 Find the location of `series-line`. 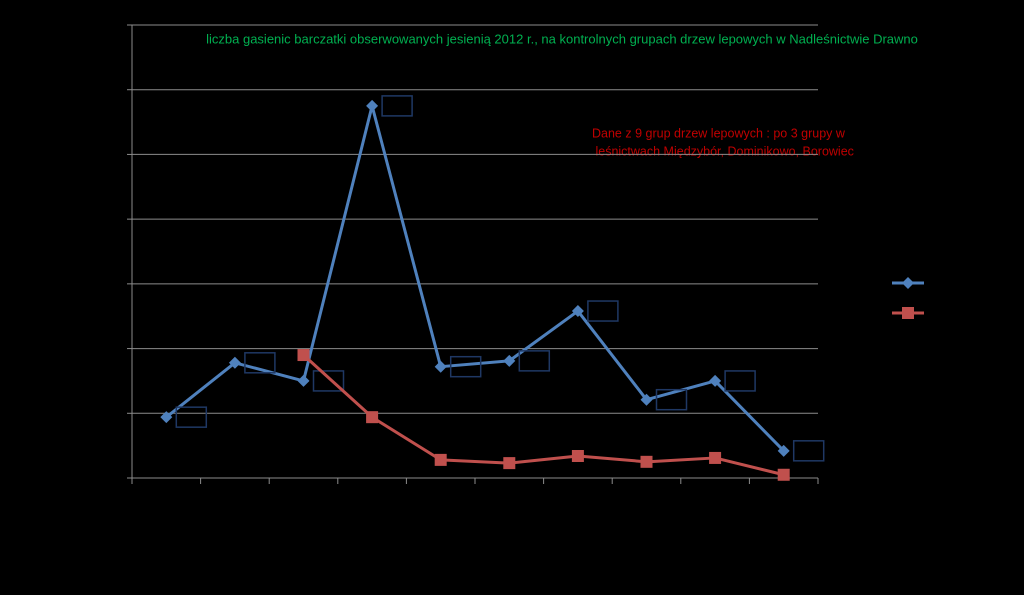

series-line is located at coordinates (543, 415).